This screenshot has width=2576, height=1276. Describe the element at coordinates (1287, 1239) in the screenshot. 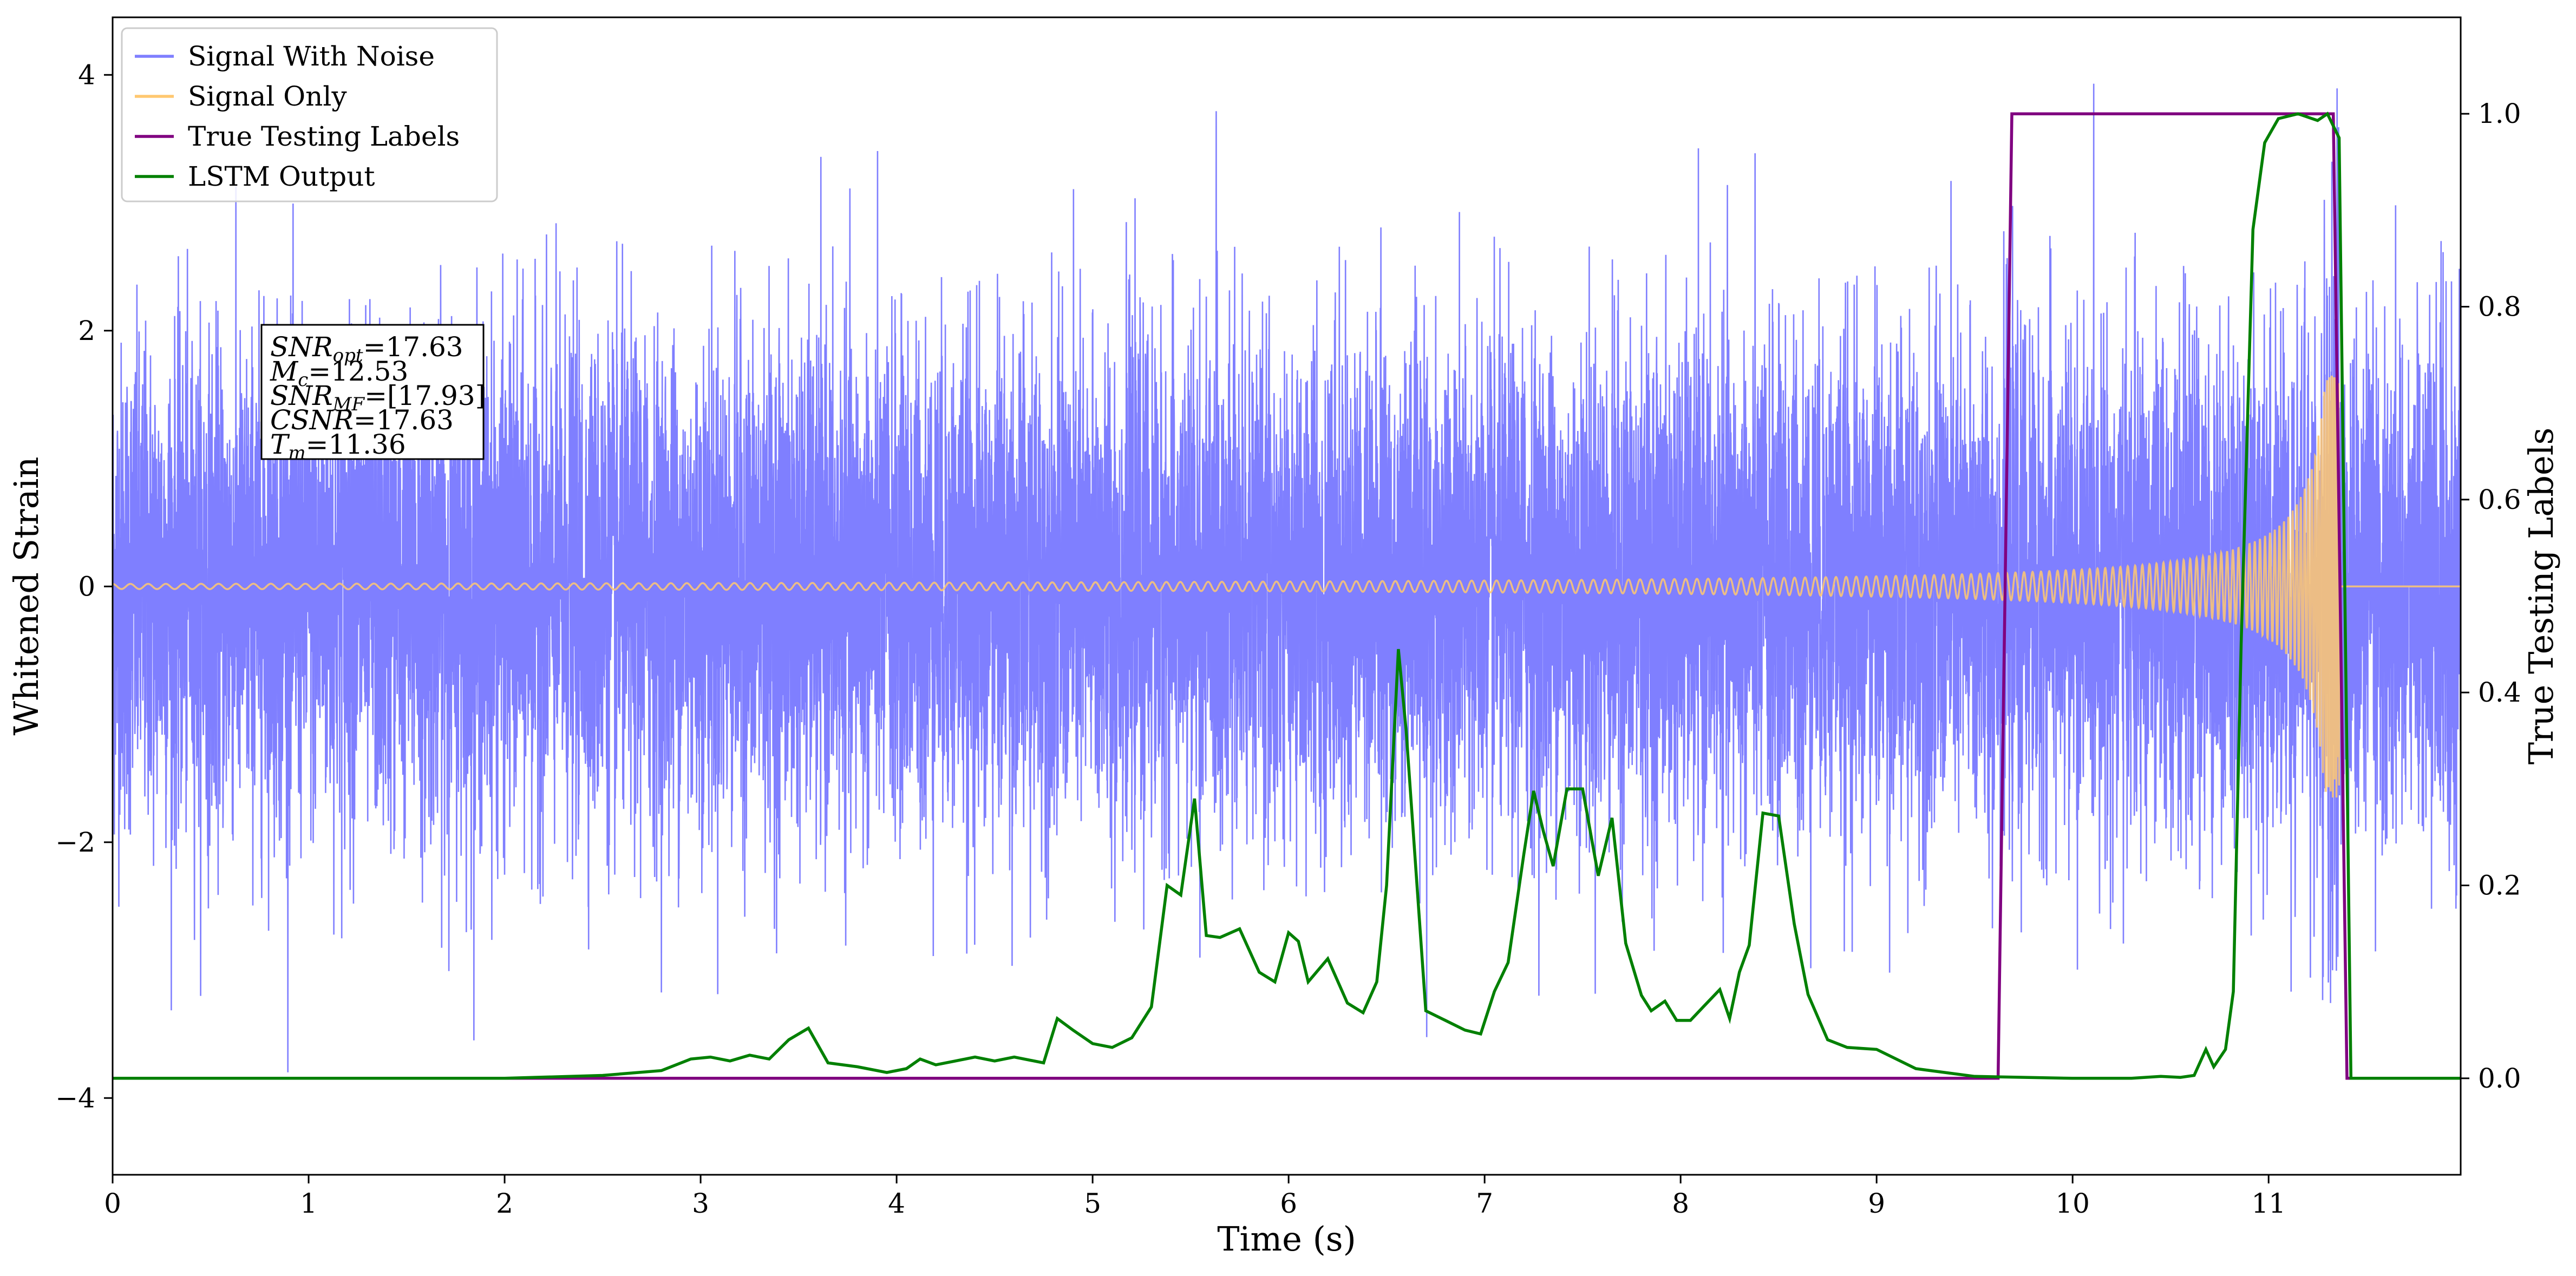

I see `x-axis-label: Time (s)` at that location.